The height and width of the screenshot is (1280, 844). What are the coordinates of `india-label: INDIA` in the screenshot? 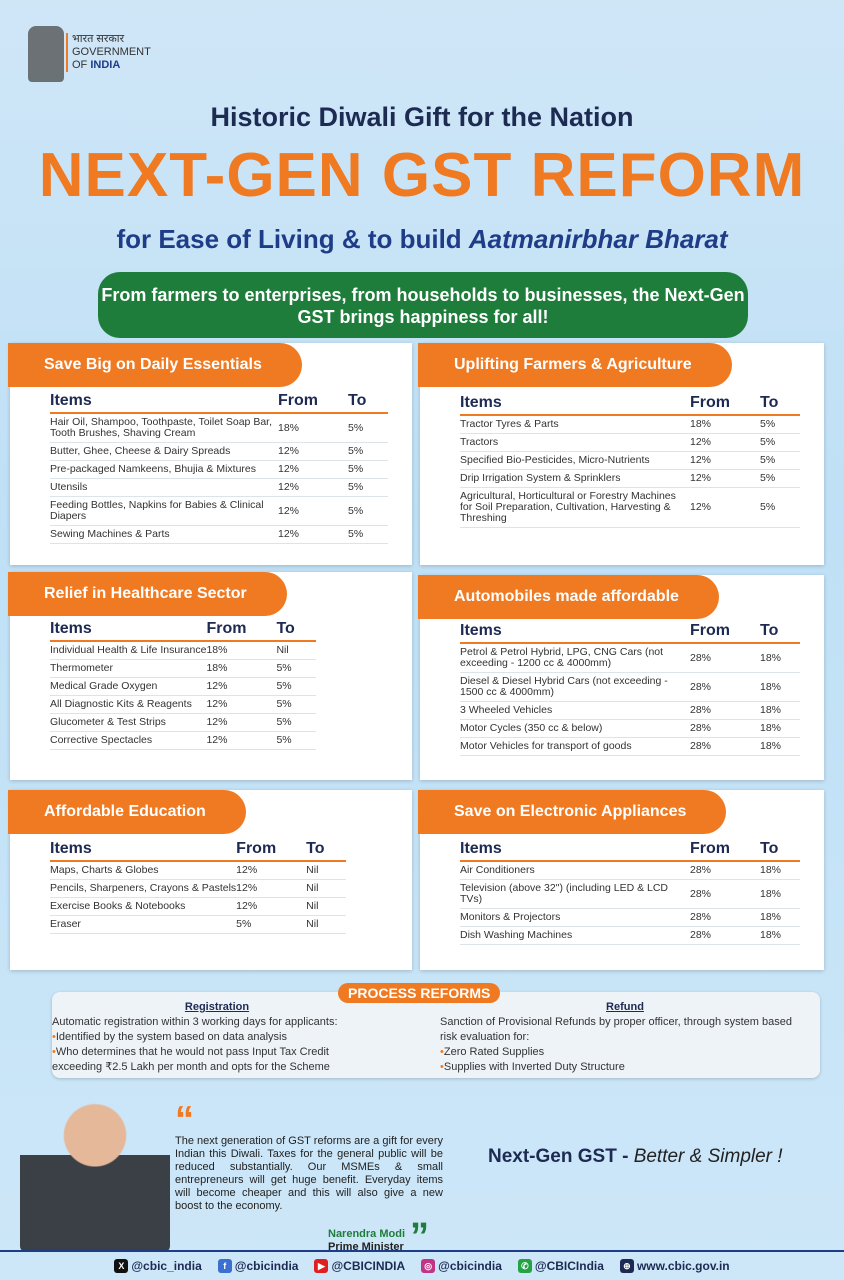 It's located at (105, 65).